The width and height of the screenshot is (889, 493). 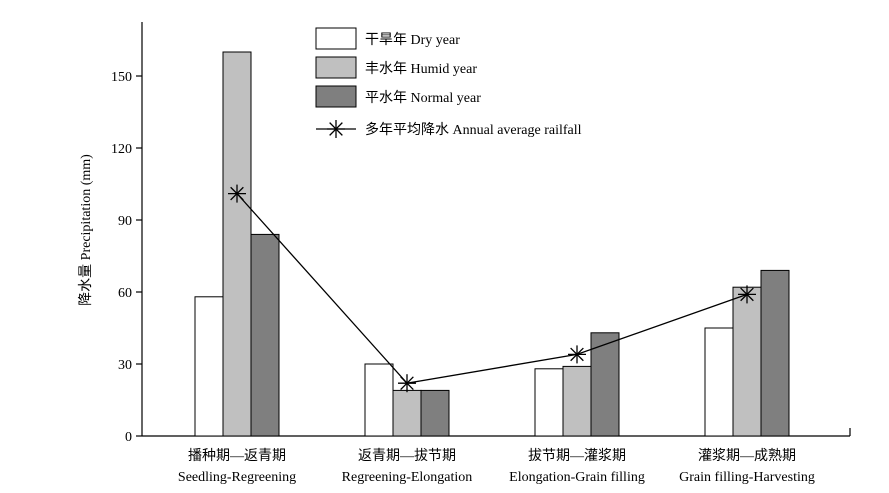 I want to click on y-tick-label: 90, so click(x=125, y=221).